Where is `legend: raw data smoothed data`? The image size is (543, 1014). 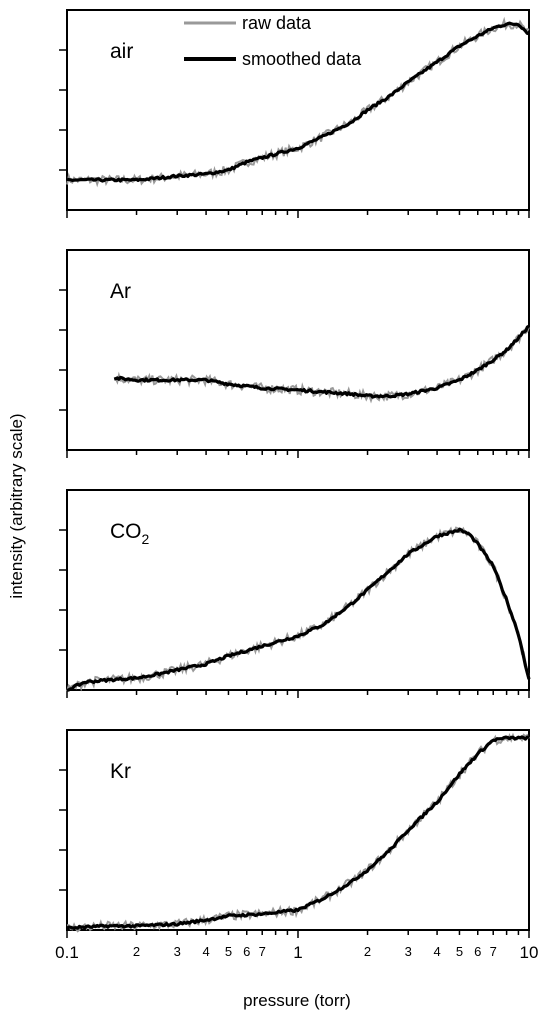
legend: raw data smoothed data is located at coordinates (273, 41).